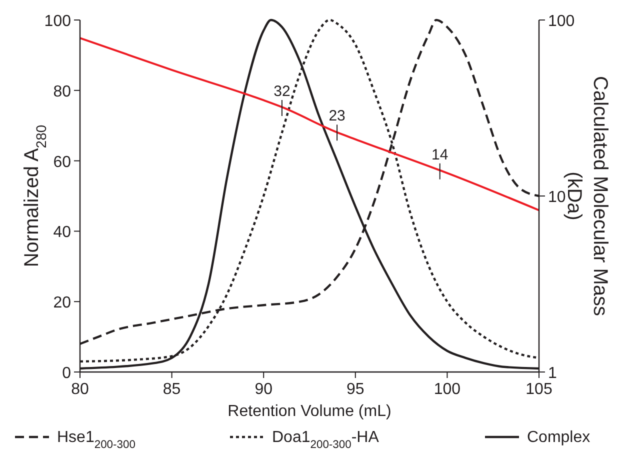 Image resolution: width=641 pixels, height=451 pixels. I want to click on y2-axis-title: Calculated Molecular Mass (kDa), so click(587, 196).